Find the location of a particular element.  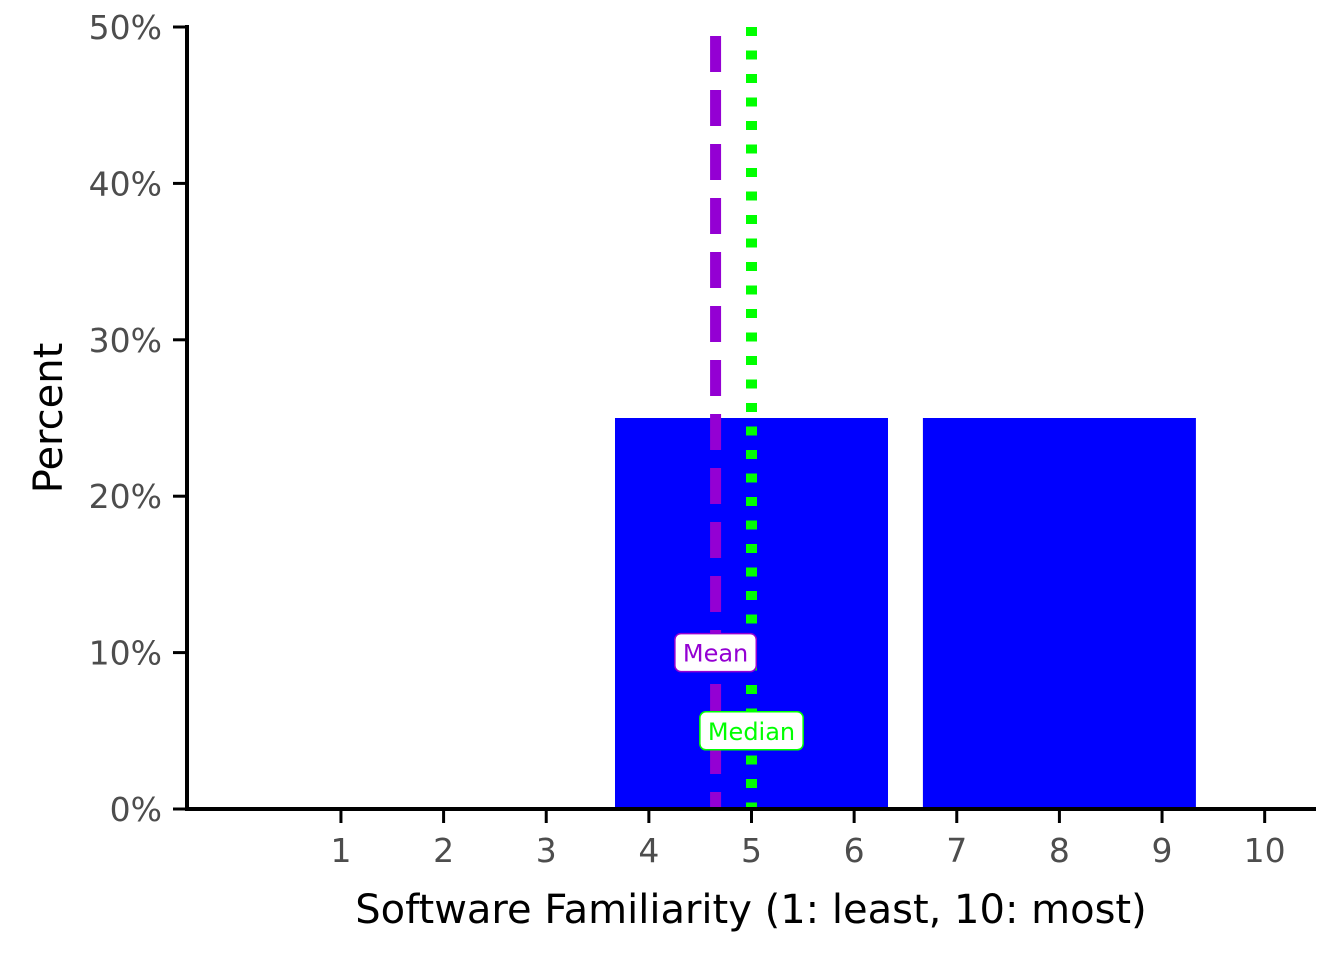

mean-label-text: Mean is located at coordinates (715, 654).